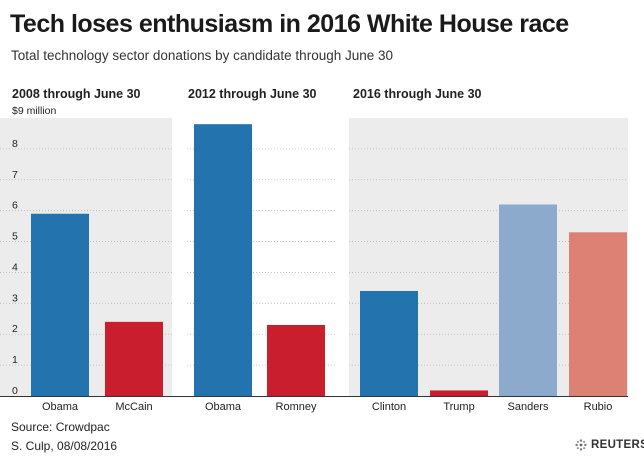 The width and height of the screenshot is (644, 458). I want to click on x-tick-label: Romney, so click(296, 407).